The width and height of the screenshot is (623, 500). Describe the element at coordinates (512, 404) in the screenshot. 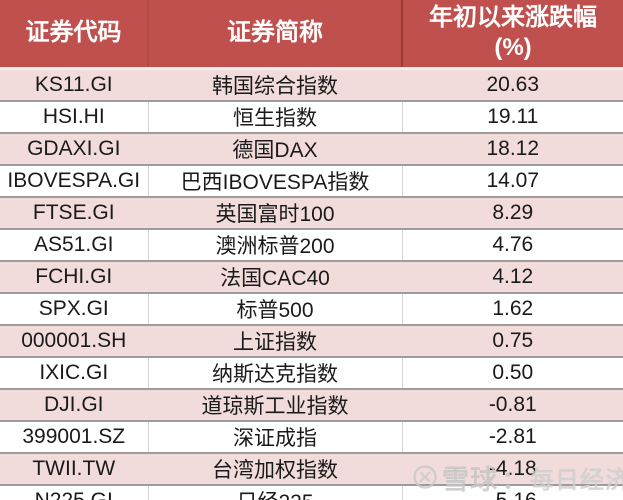

I see `ytd-change-cell: -0.81` at that location.